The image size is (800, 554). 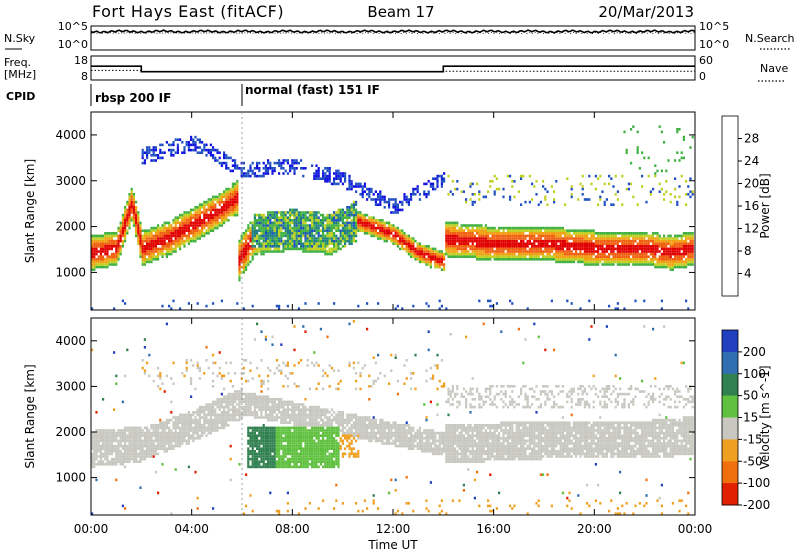 I want to click on noise-tick-right-bottom: 10^0, so click(x=714, y=44).